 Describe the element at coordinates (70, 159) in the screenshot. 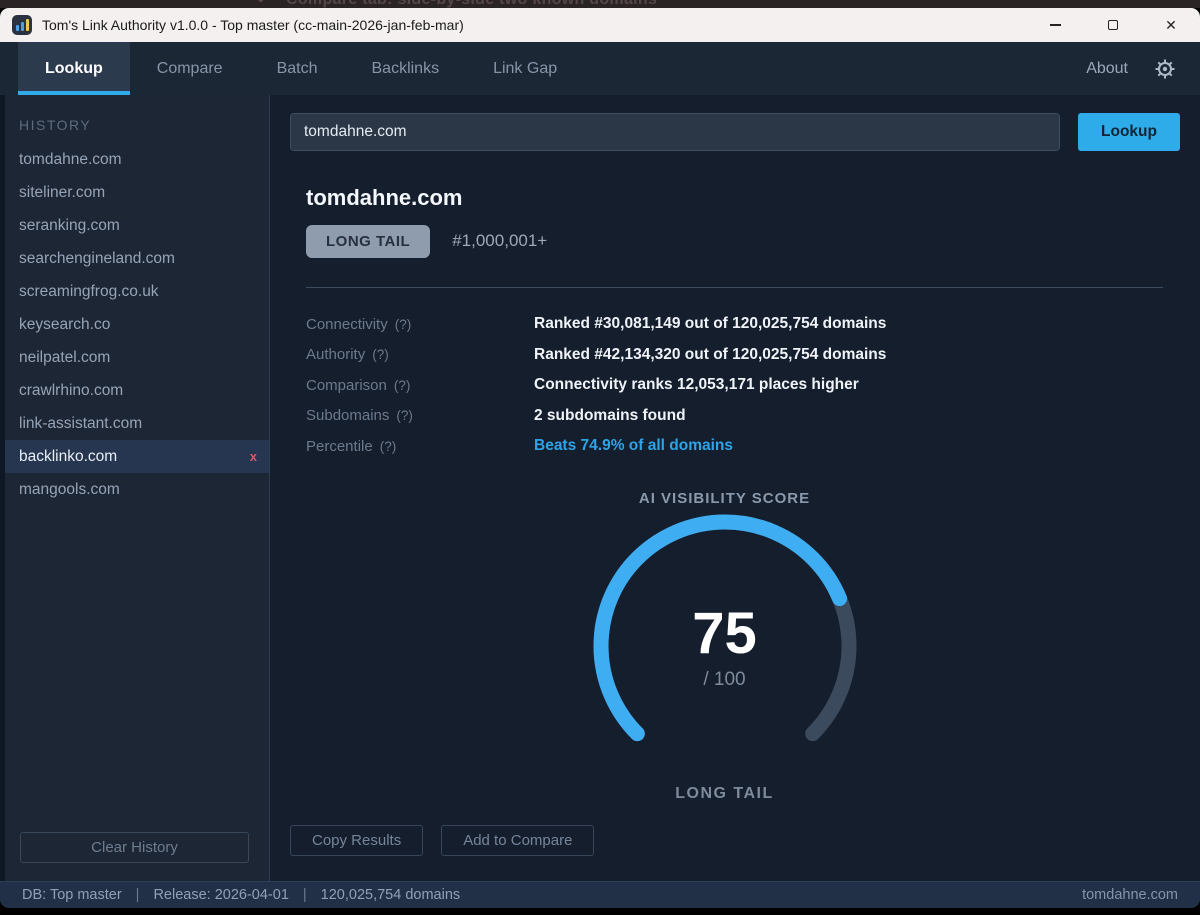

I see `history-item: tomdahne.com` at that location.